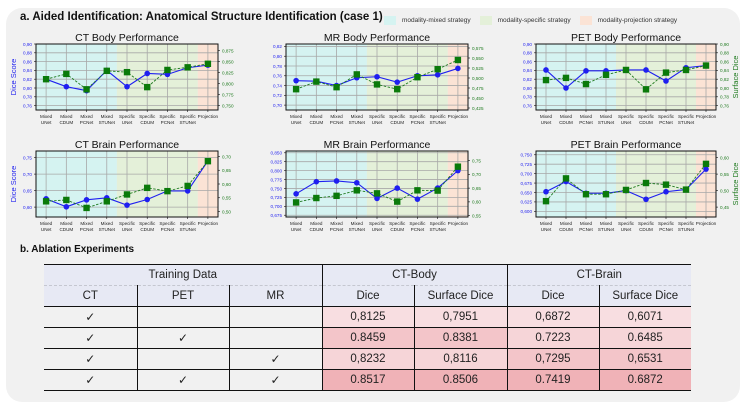 Image resolution: width=750 pixels, height=408 pixels. Describe the element at coordinates (377, 38) in the screenshot. I see `chart-title: MR Body Performance` at that location.